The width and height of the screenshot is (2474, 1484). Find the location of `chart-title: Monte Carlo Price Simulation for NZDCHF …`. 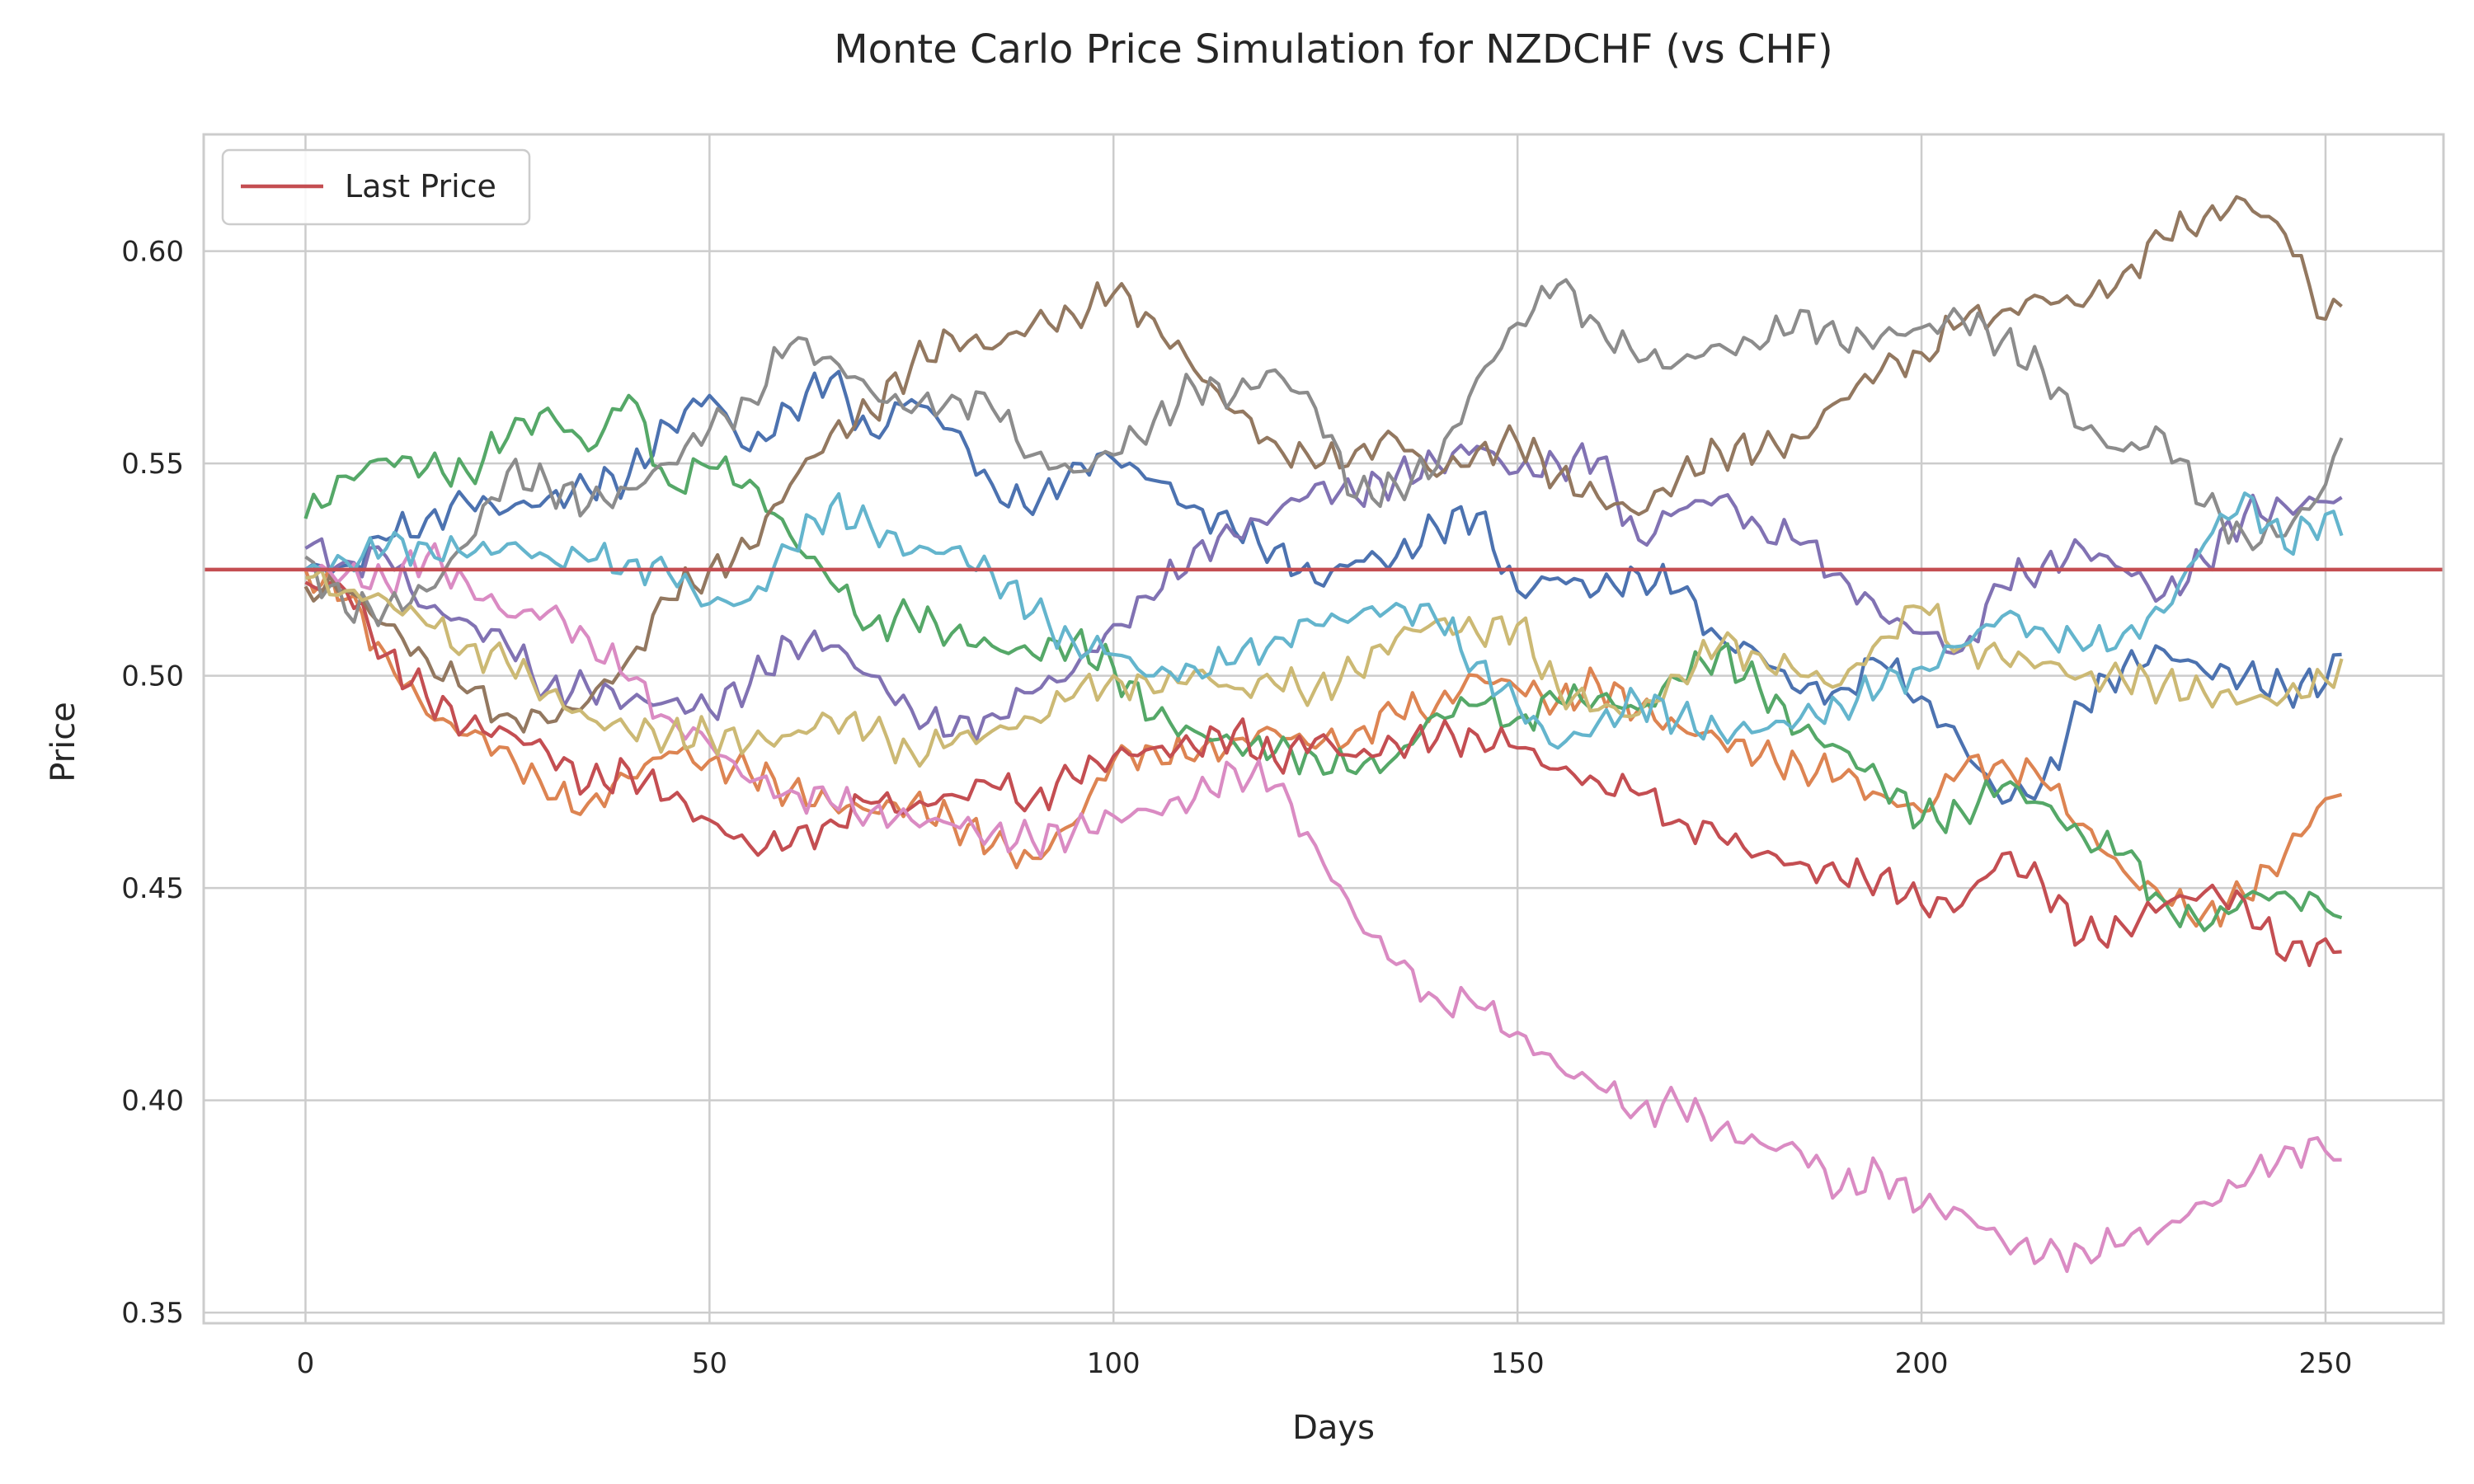

chart-title: Monte Carlo Price Simulation for NZDCHF … is located at coordinates (1333, 49).